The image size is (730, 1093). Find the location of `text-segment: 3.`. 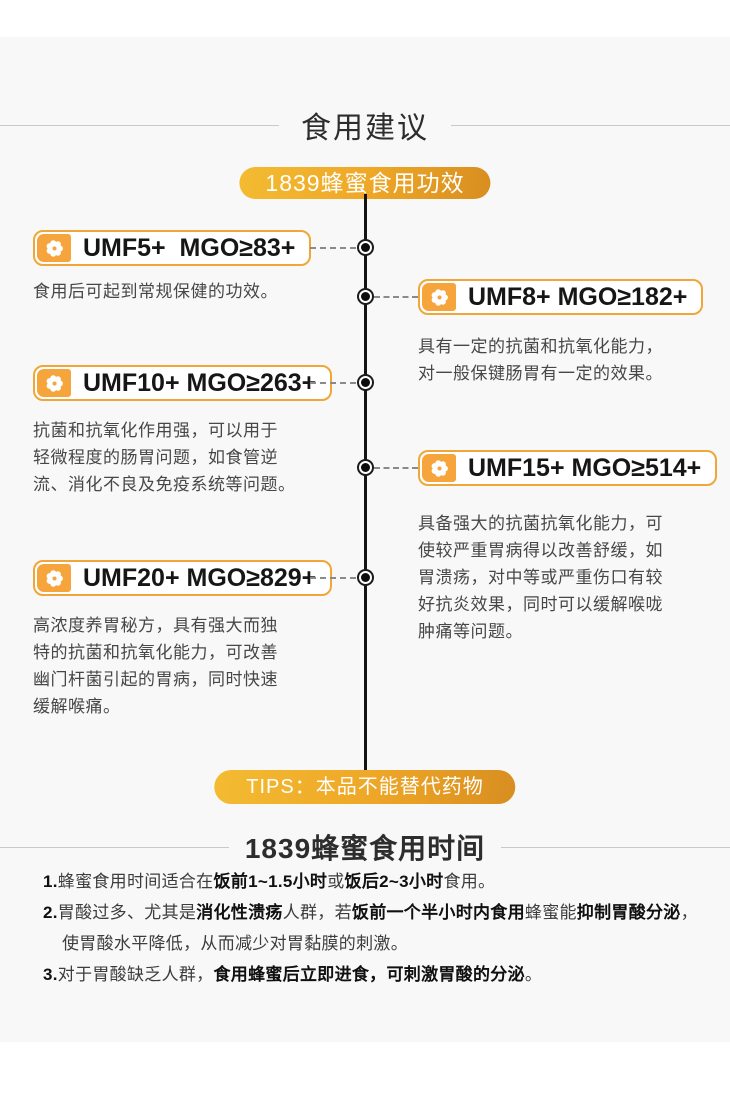

text-segment: 3. is located at coordinates (50, 974).